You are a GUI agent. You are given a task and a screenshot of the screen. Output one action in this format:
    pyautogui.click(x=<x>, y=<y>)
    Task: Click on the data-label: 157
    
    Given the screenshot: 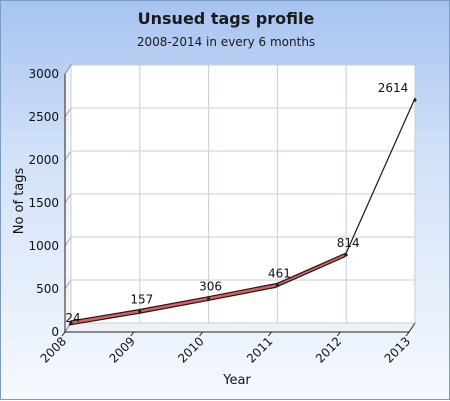 What is the action you would take?
    pyautogui.click(x=141, y=299)
    